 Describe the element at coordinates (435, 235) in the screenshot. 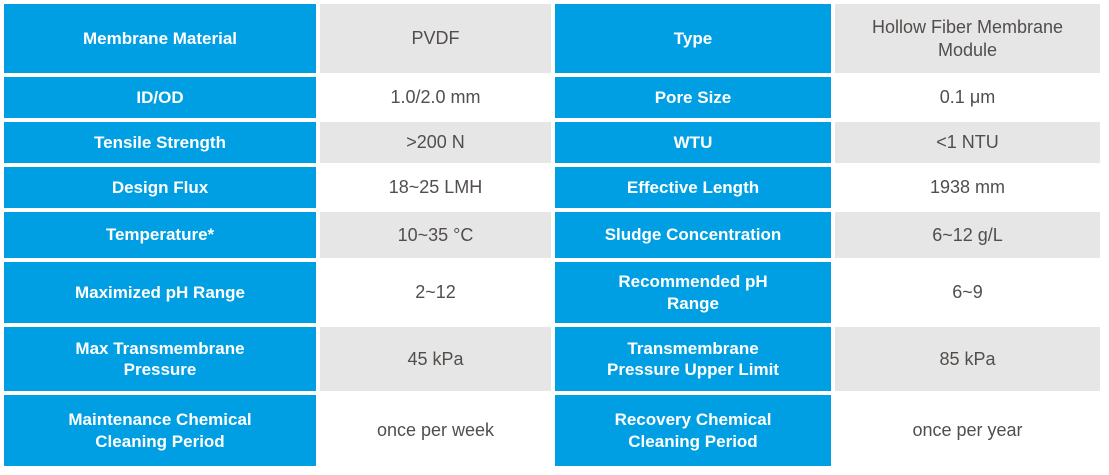

I see `spec-value-temperature: 10~35 °C` at that location.